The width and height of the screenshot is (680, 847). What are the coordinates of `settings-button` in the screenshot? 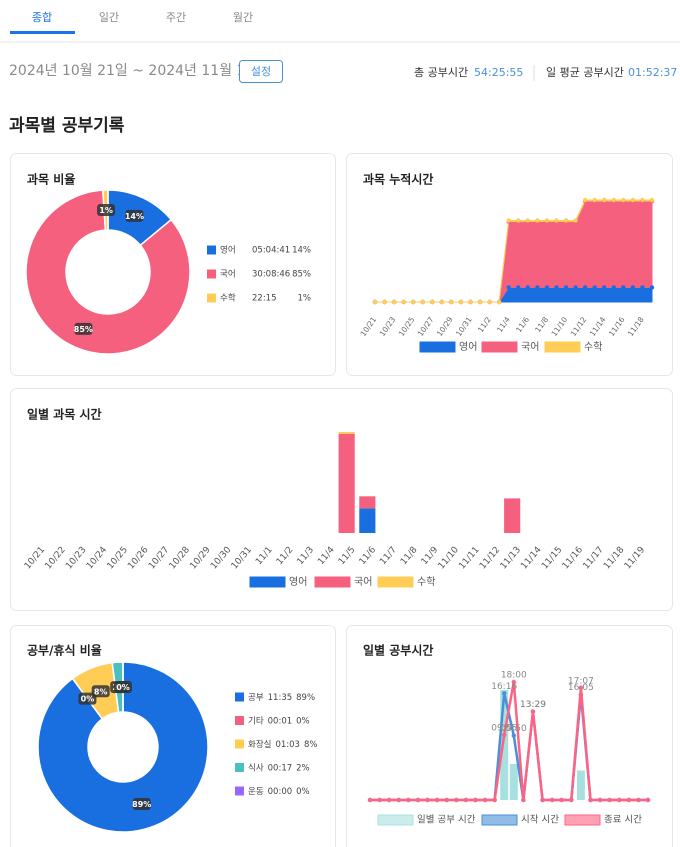 It's located at (261, 71).